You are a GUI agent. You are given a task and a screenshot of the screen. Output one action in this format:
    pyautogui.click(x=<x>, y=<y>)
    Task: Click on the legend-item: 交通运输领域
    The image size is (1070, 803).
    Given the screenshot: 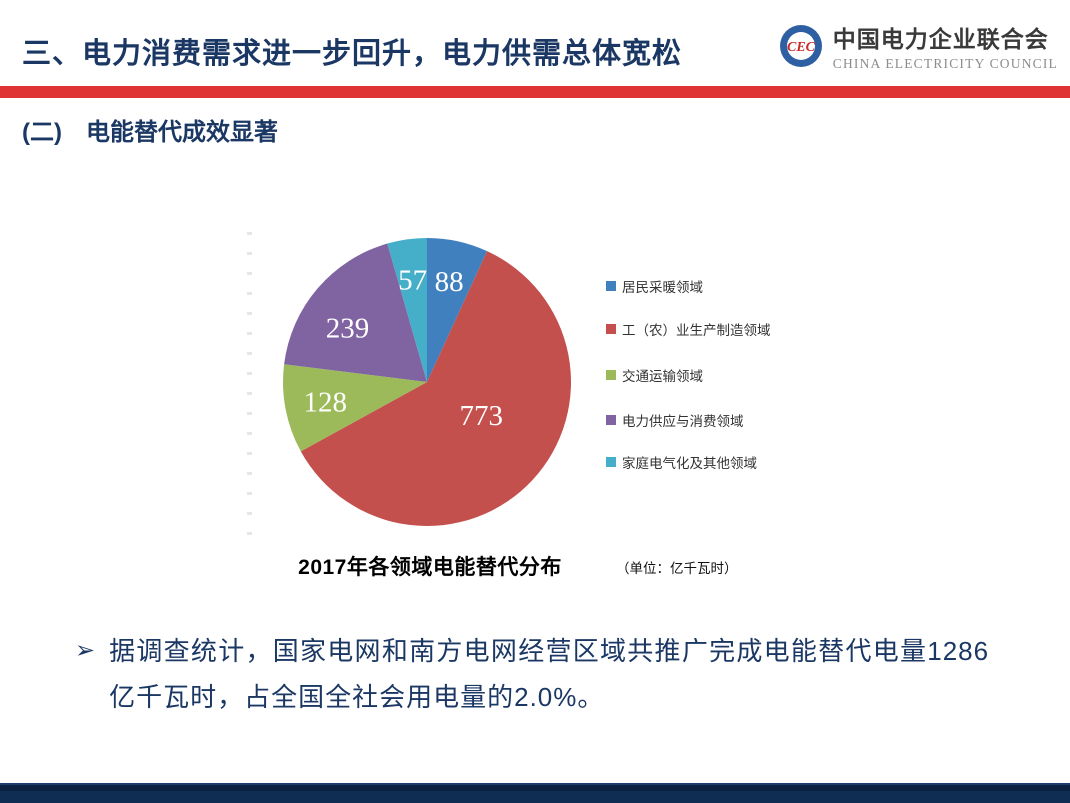 What is the action you would take?
    pyautogui.click(x=690, y=376)
    